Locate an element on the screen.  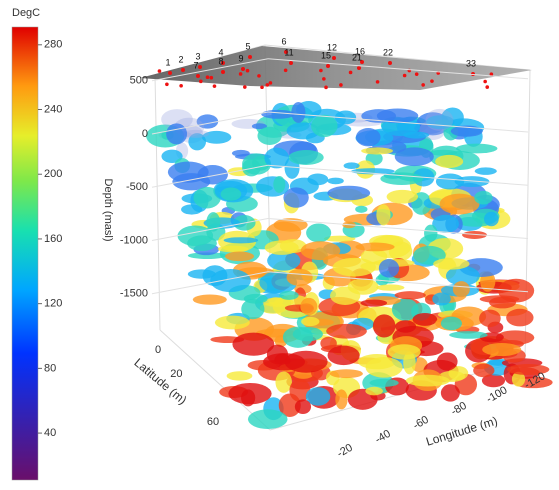
well-label: 5 is located at coordinates (247, 46).